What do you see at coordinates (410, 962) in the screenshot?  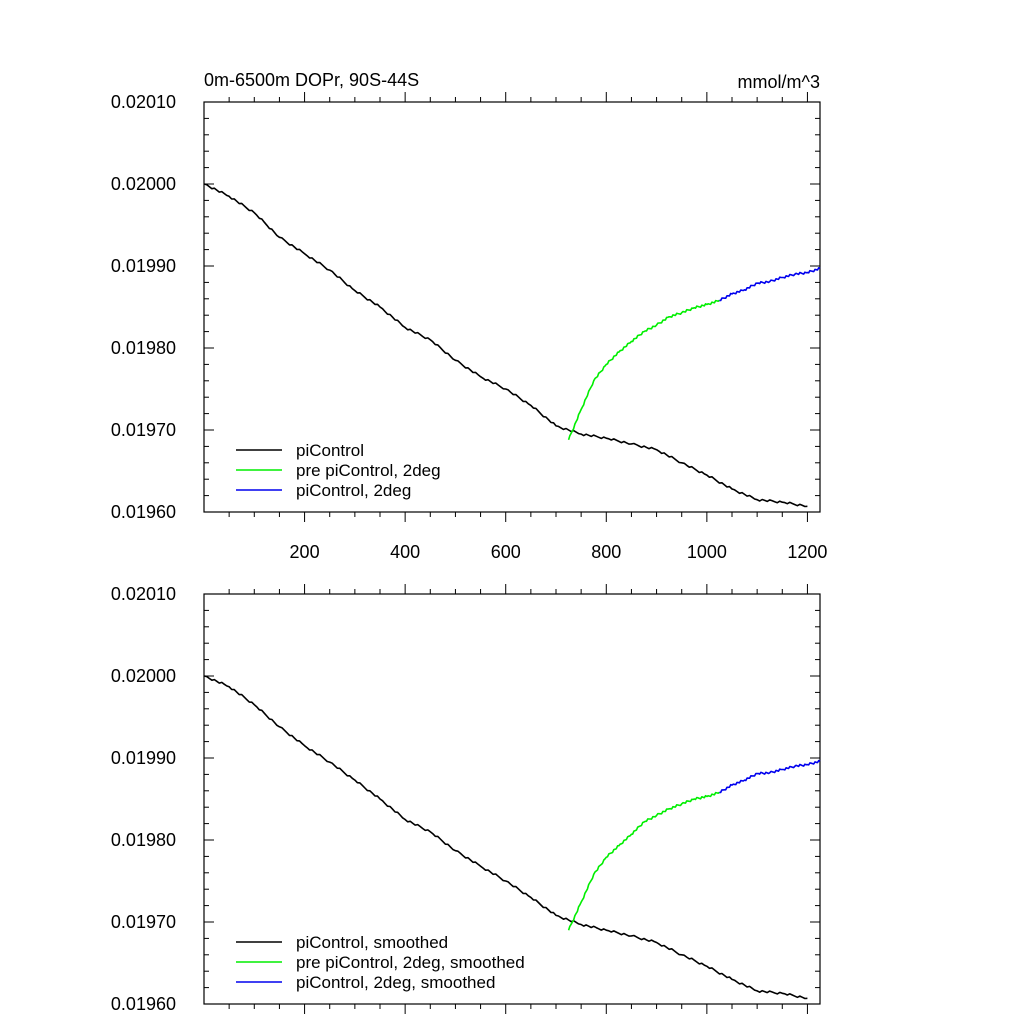 I see `legend-label: pre piControl, 2deg, smoothed` at bounding box center [410, 962].